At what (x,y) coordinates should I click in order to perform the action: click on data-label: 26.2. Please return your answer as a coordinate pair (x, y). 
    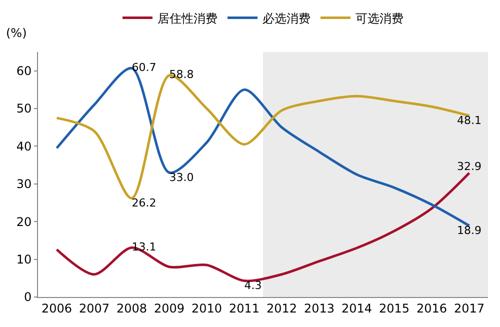
    Looking at the image, I should click on (144, 203).